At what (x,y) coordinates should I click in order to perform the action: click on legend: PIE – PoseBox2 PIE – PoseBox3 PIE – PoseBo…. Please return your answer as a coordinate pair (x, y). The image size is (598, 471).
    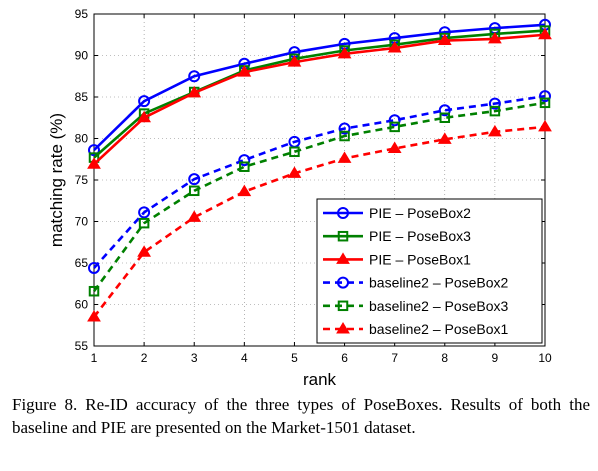
    Looking at the image, I should click on (429, 271).